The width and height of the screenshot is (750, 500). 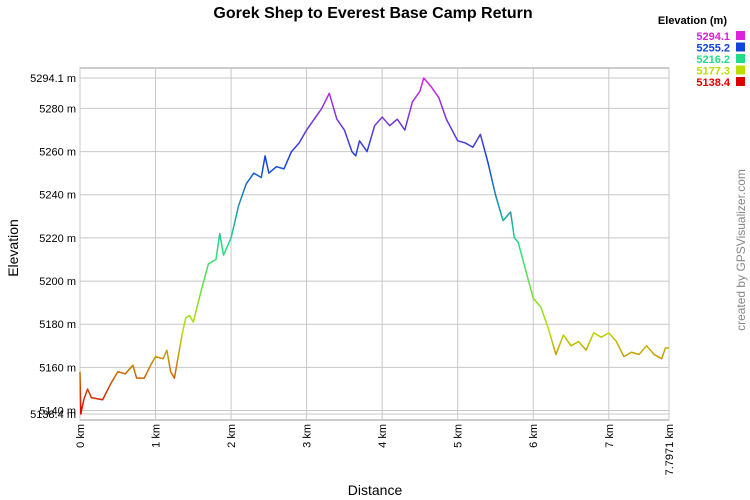 I want to click on y-tick-label: 5220 m, so click(x=57, y=239).